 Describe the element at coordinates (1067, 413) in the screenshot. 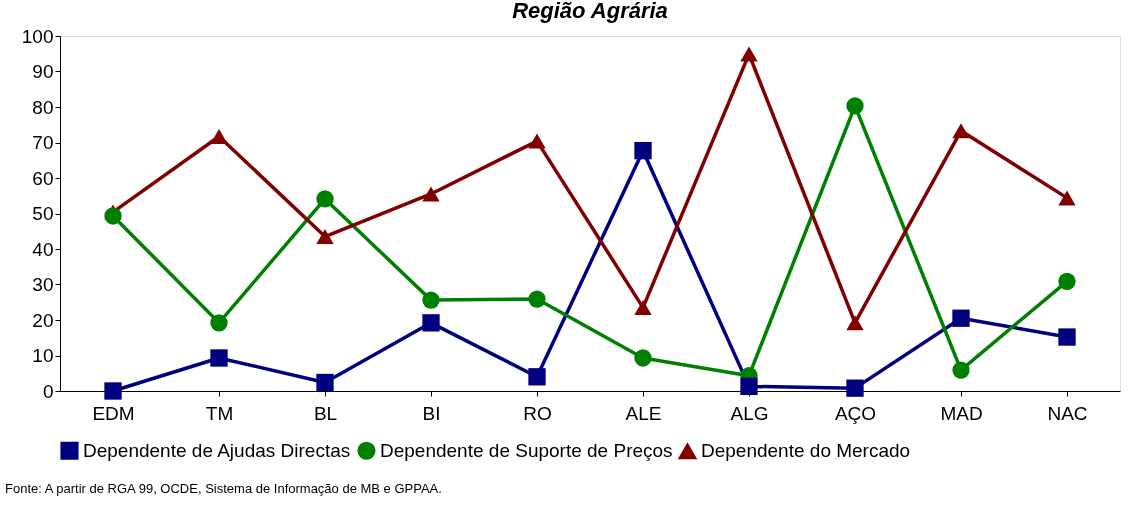

I see `x-tick-label: NAC` at that location.